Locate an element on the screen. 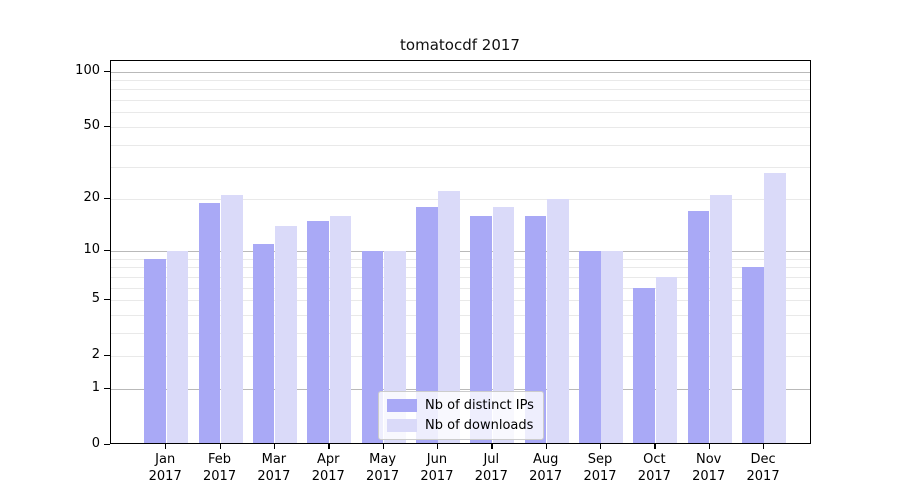  legend-item-distinct-ips: Nb of distinct IPs is located at coordinates (460, 405).